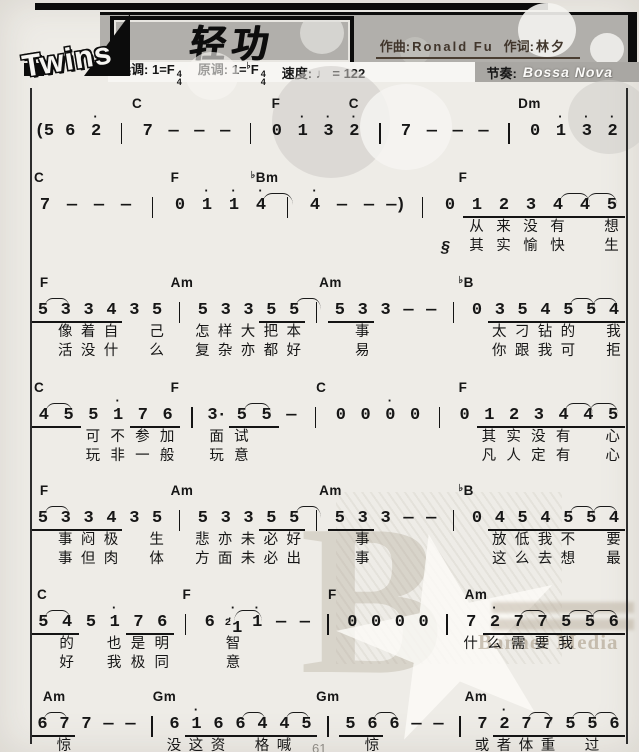 Image resolution: width=639 pixels, height=752 pixels. What do you see at coordinates (111, 351) in the screenshot?
I see `lyric-line2: 什` at bounding box center [111, 351].